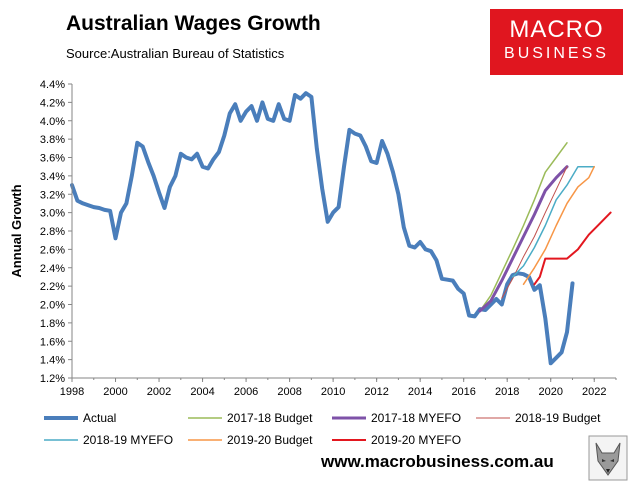 This screenshot has height=488, width=634. What do you see at coordinates (175, 53) in the screenshot?
I see `chart-source: Source:Australian Bureau of Statistics` at bounding box center [175, 53].